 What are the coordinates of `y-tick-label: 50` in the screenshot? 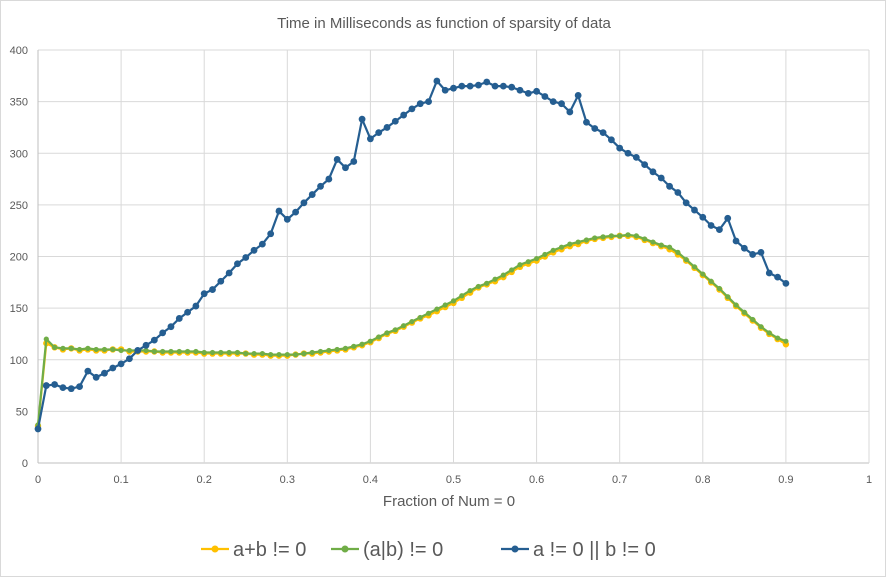 It's located at (22, 412).